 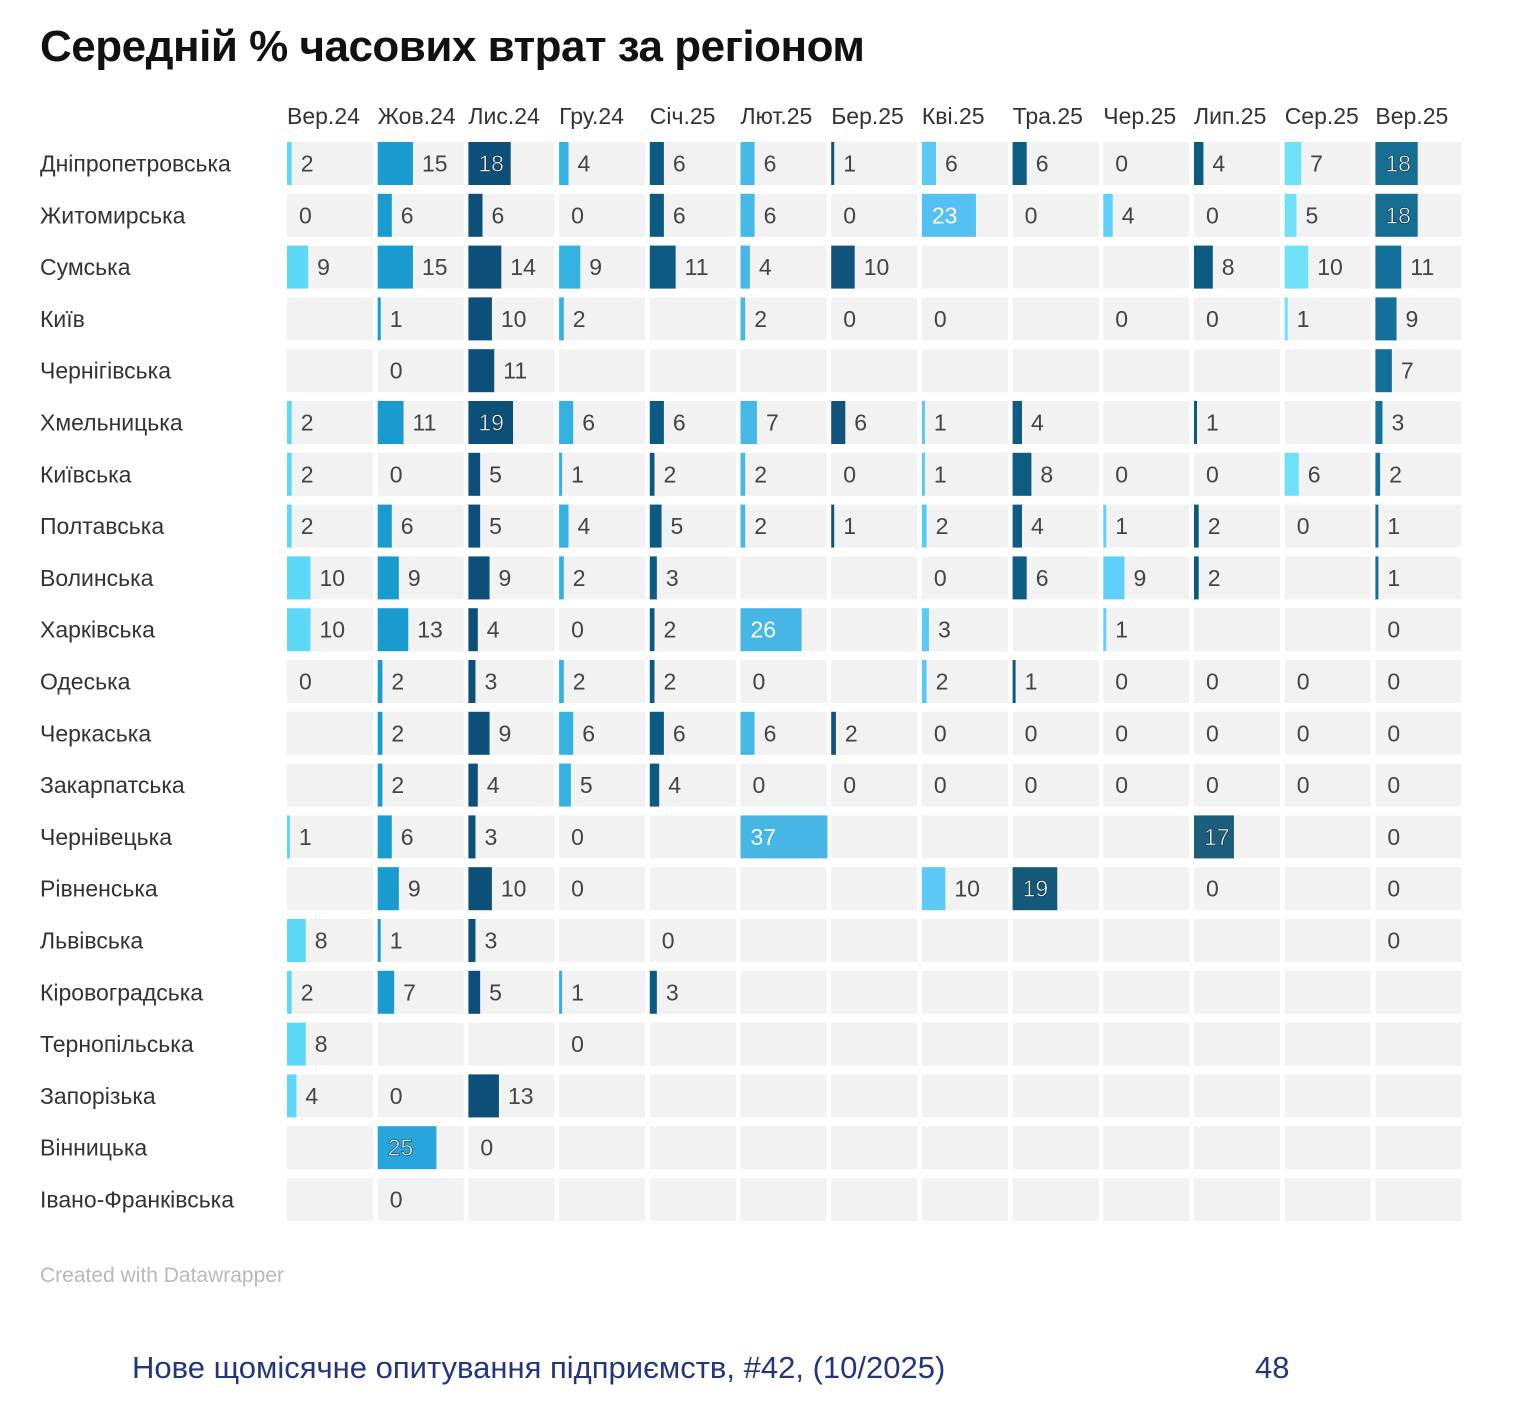 What do you see at coordinates (1322, 116) in the screenshot?
I see `column-header: Сер.25` at bounding box center [1322, 116].